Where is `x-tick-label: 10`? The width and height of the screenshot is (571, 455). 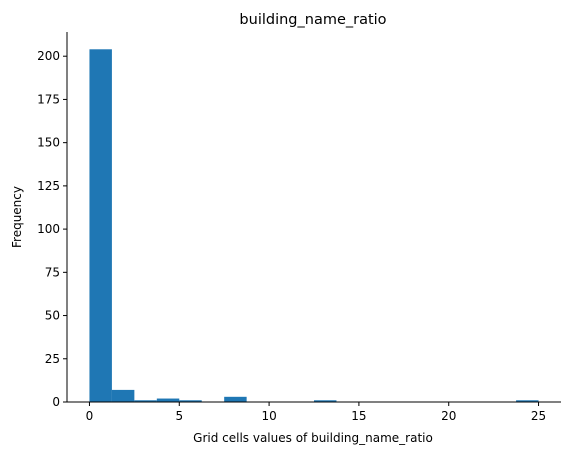
x-tick-label: 10 is located at coordinates (268, 416).